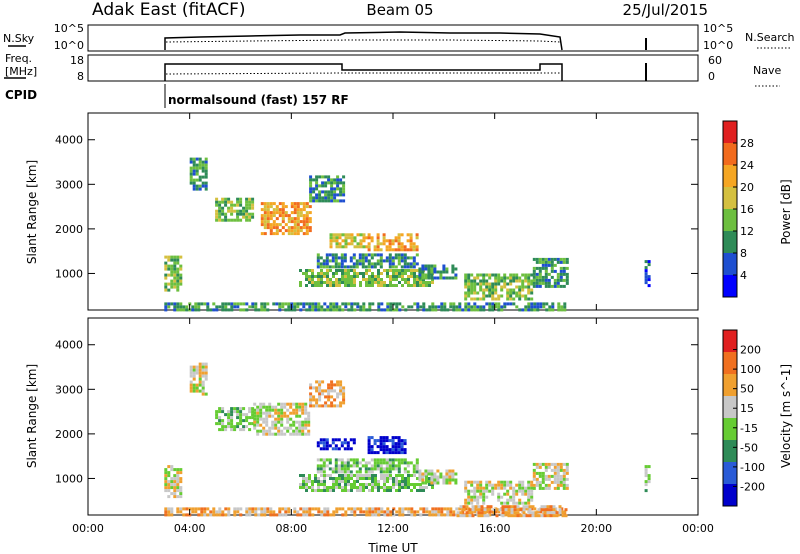  I want to click on freq-trace, so click(363, 72).